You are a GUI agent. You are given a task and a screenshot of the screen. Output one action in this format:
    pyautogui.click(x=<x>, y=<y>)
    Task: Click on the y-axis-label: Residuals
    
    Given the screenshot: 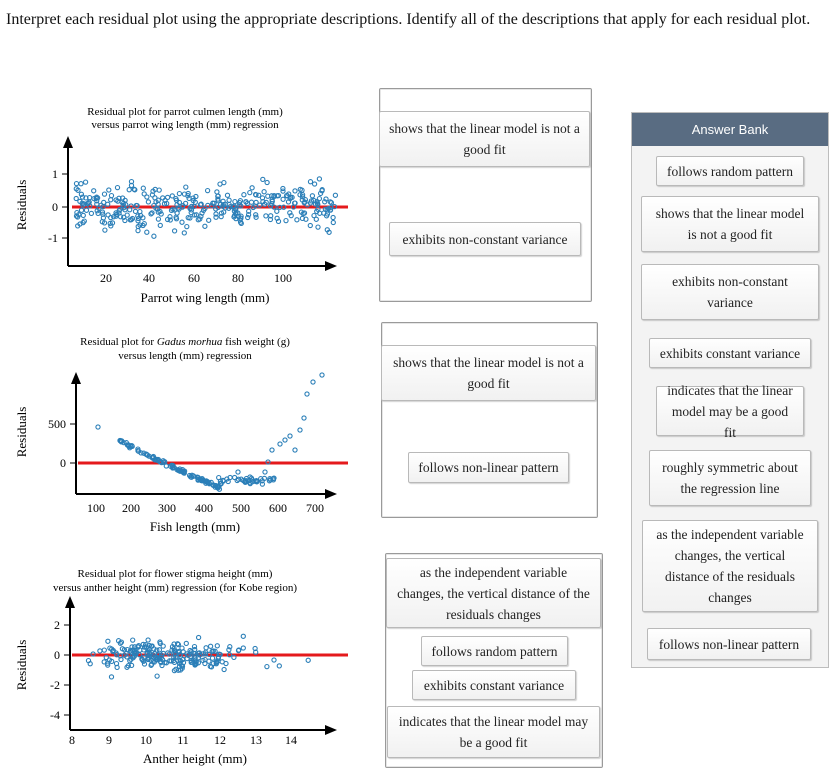 What is the action you would take?
    pyautogui.click(x=21, y=432)
    